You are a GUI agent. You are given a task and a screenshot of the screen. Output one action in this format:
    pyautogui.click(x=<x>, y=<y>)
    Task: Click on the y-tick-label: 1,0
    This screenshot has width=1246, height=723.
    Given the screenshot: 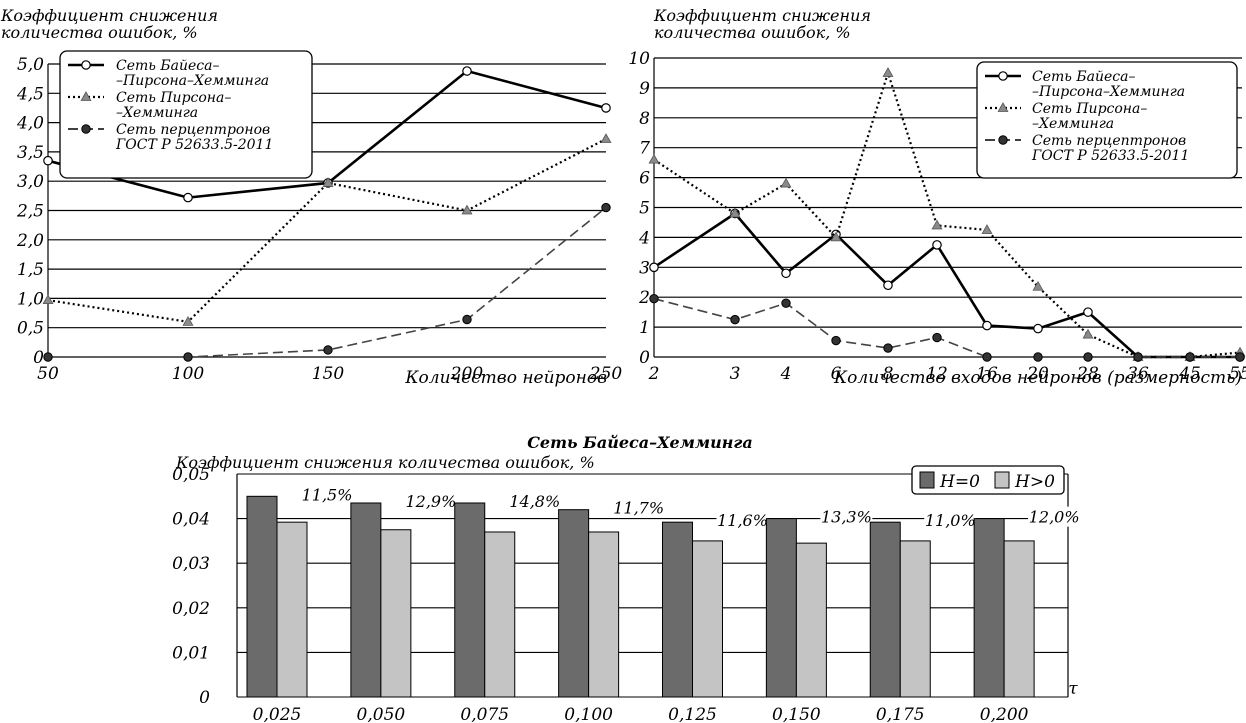 What is the action you would take?
    pyautogui.click(x=30, y=299)
    